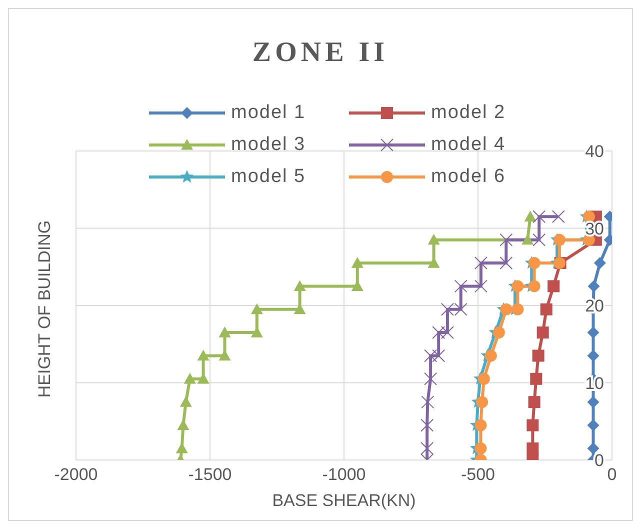 The image size is (641, 529). What do you see at coordinates (468, 177) in the screenshot?
I see `legend-label: model 6` at bounding box center [468, 177].